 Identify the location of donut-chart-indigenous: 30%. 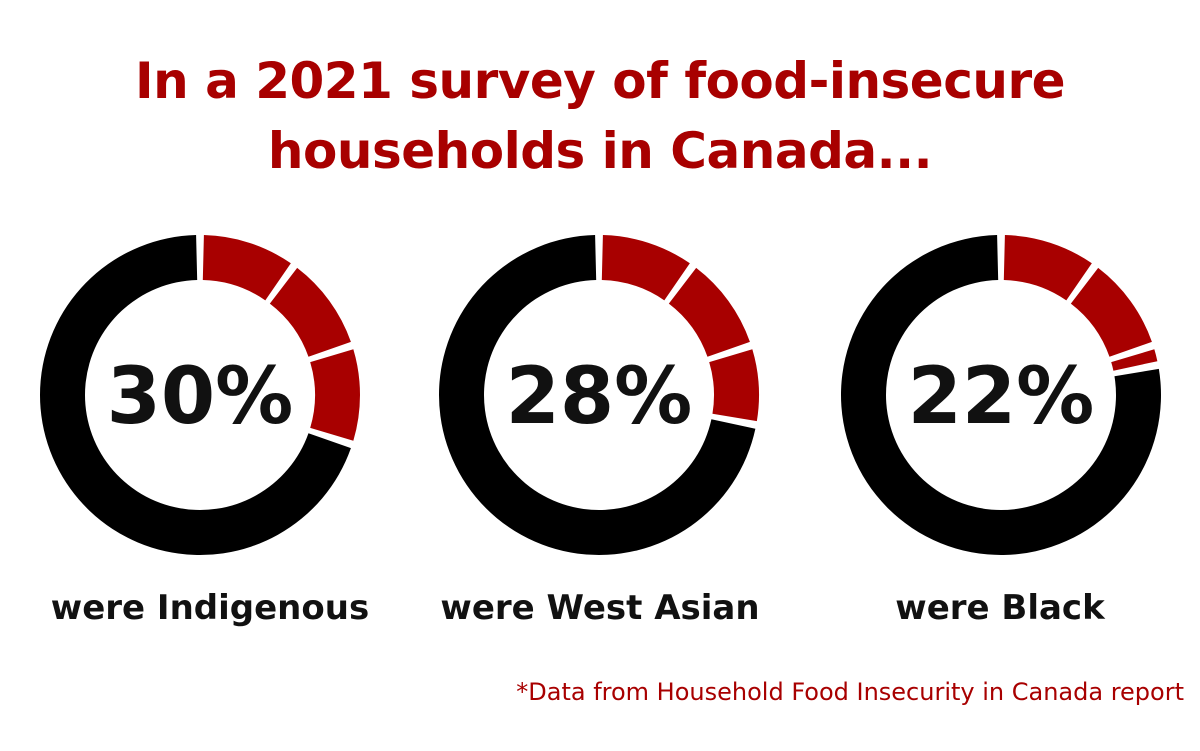
(200, 395).